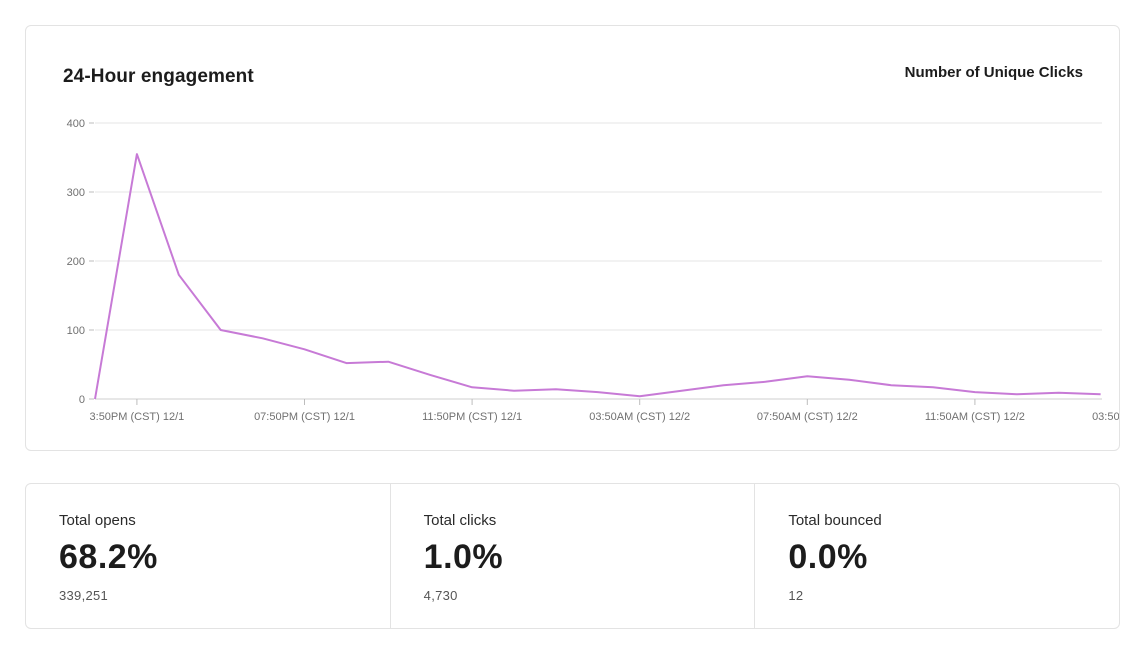  I want to click on stat-value: 0.0%, so click(828, 557).